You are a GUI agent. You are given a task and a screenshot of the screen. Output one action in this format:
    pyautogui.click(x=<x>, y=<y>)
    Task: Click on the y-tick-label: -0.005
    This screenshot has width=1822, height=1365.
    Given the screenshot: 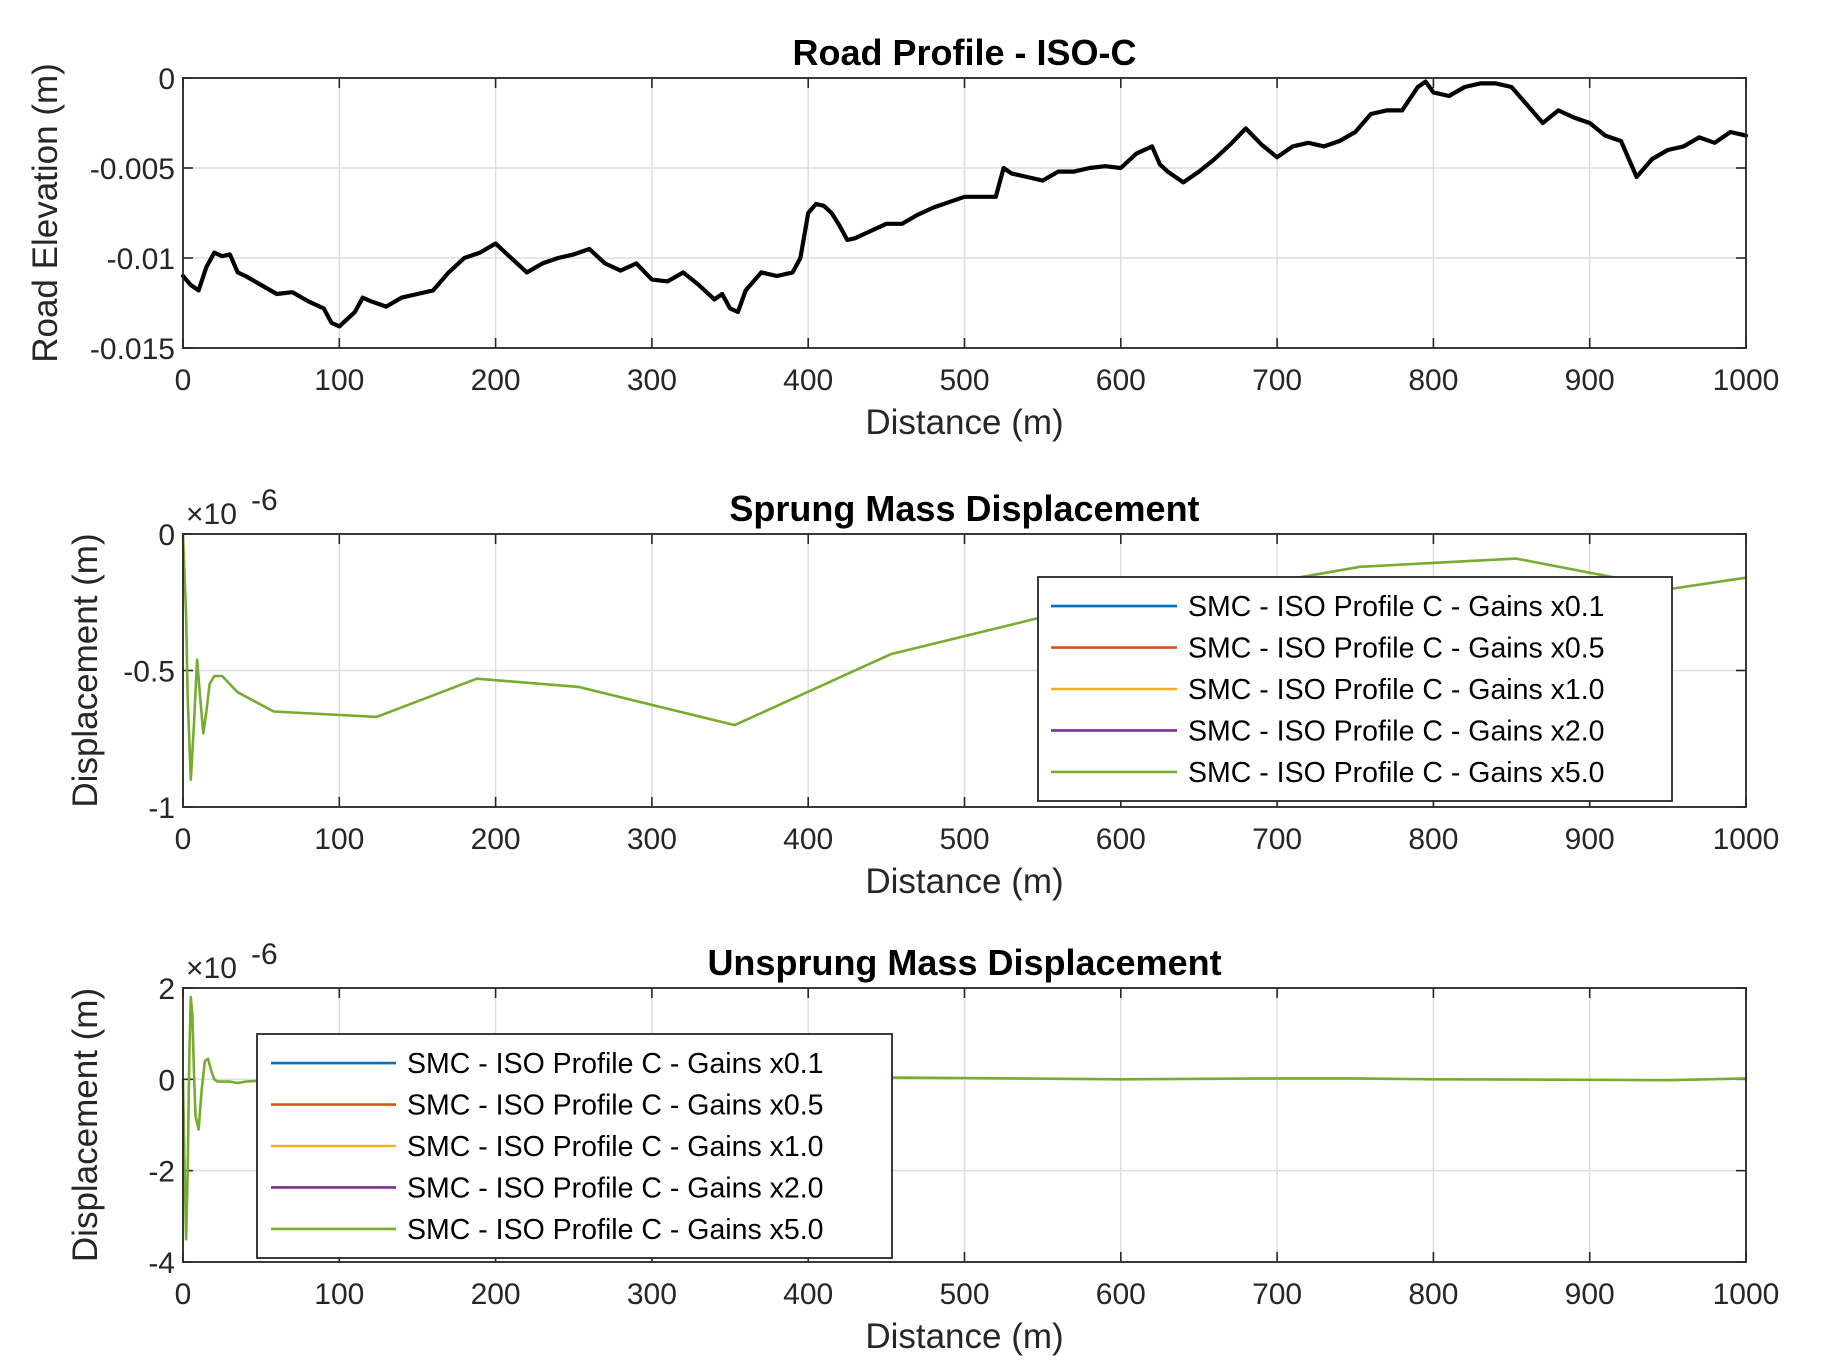 What is the action you would take?
    pyautogui.click(x=132, y=169)
    